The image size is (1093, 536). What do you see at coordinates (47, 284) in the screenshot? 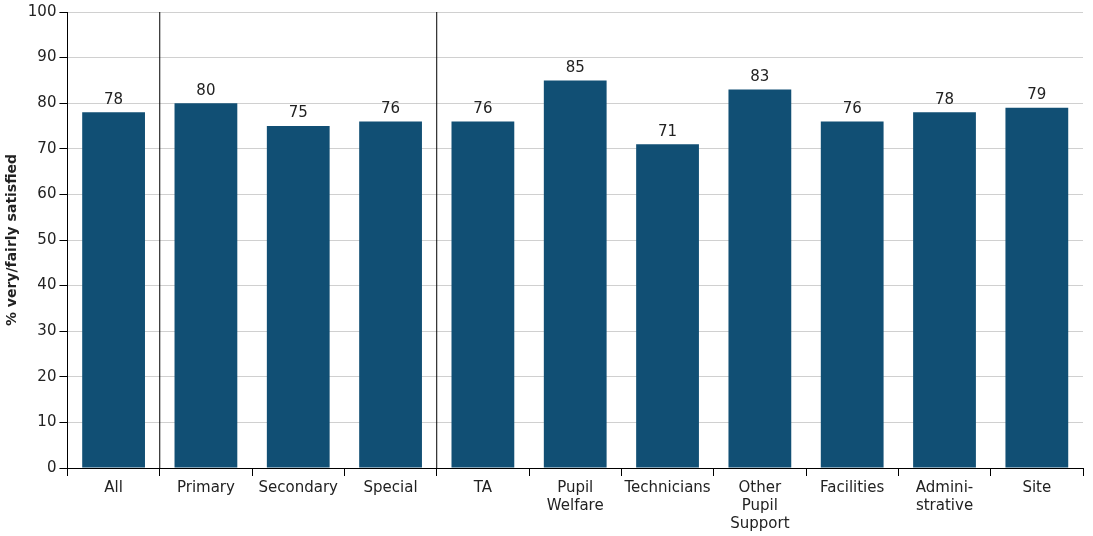
I see `y-tick-label: 40` at bounding box center [47, 284].